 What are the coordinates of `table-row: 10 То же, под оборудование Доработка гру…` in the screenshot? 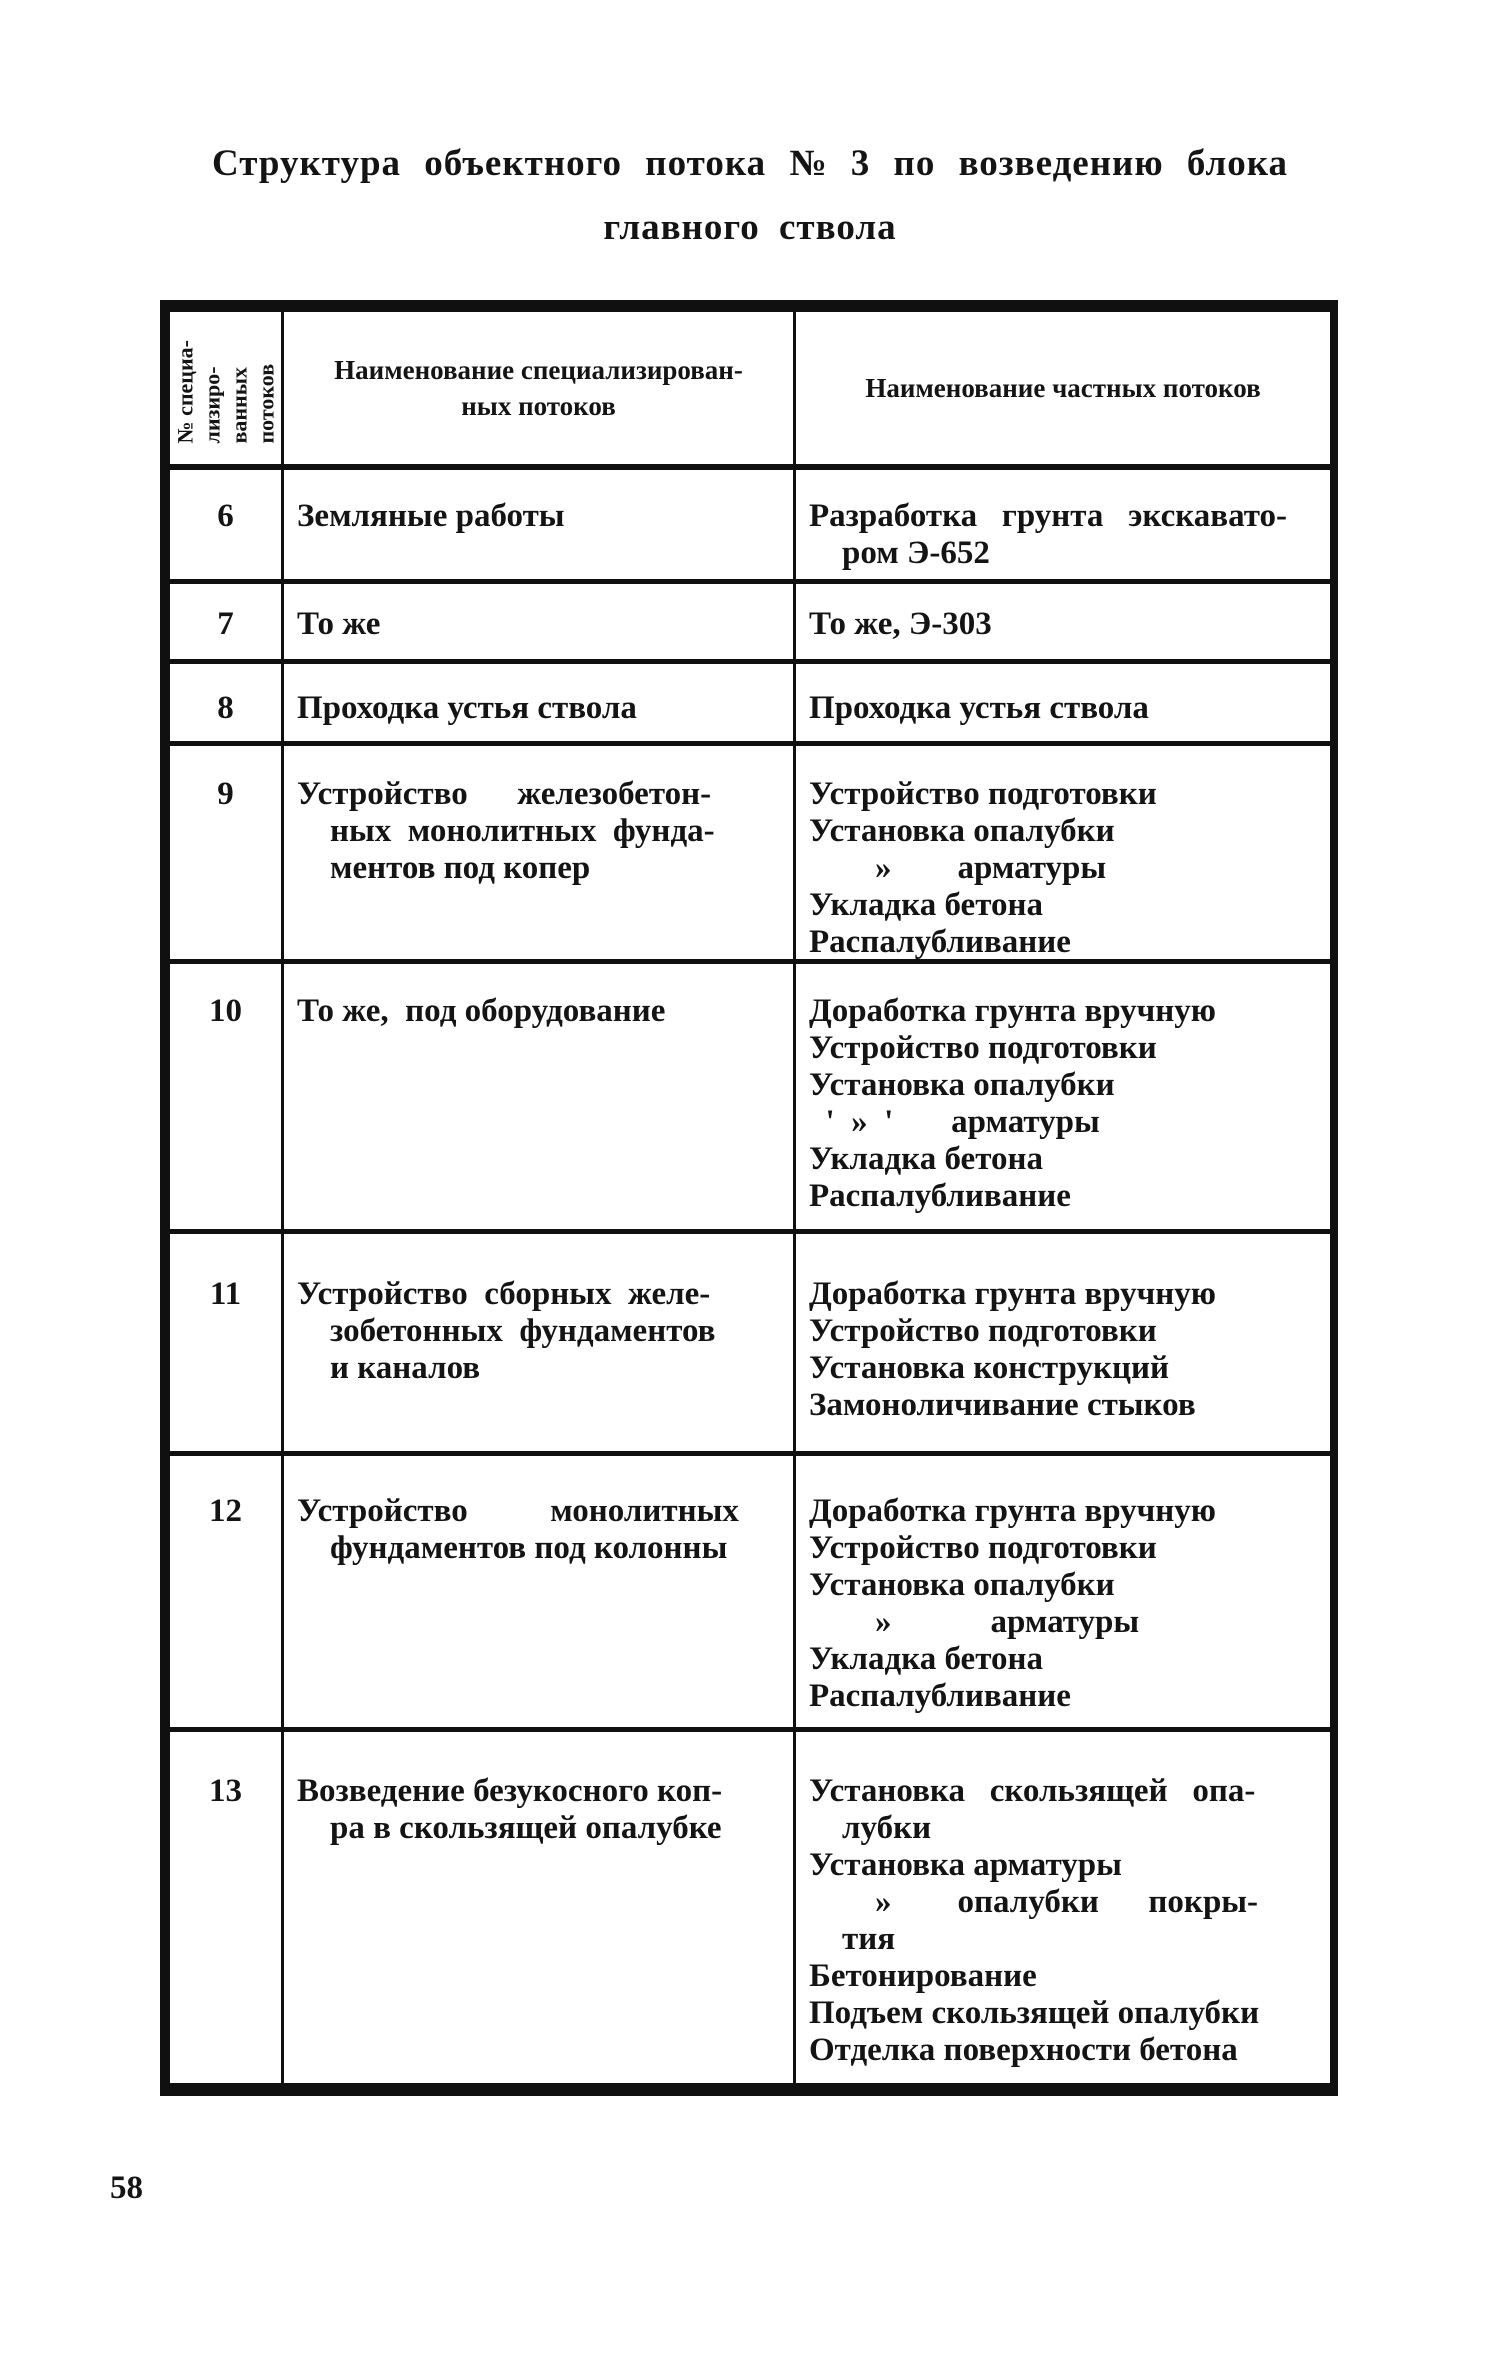 It's located at (750, 1099).